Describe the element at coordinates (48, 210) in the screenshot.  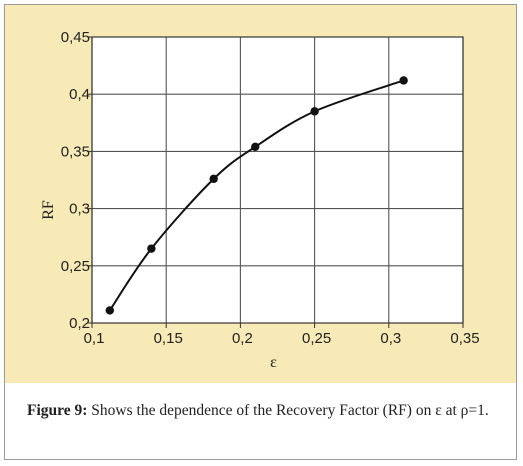
I see `y-axis-label: RF` at that location.